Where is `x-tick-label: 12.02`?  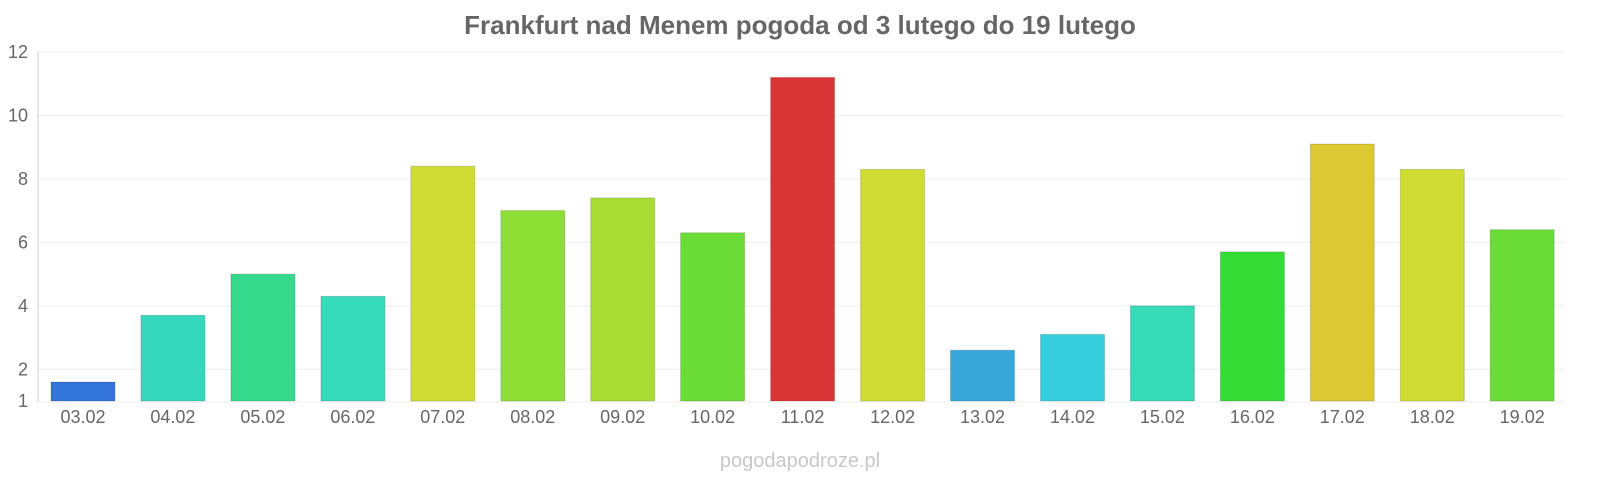 x-tick-label: 12.02 is located at coordinates (892, 417).